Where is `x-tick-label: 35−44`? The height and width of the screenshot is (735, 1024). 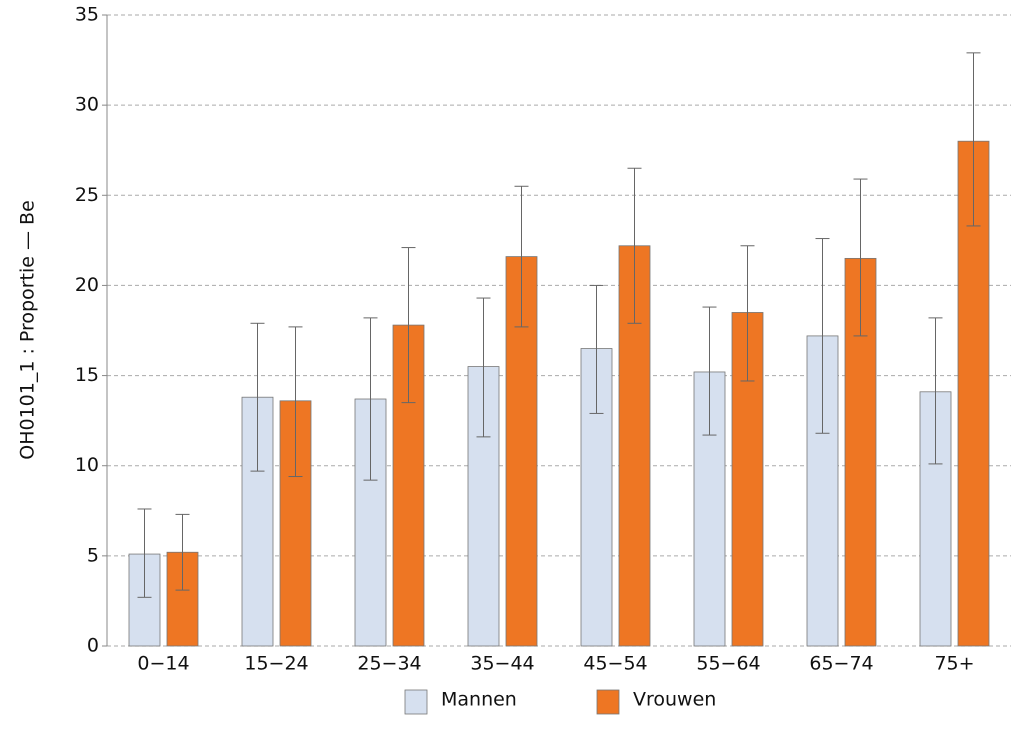 x-tick-label: 35−44 is located at coordinates (502, 664).